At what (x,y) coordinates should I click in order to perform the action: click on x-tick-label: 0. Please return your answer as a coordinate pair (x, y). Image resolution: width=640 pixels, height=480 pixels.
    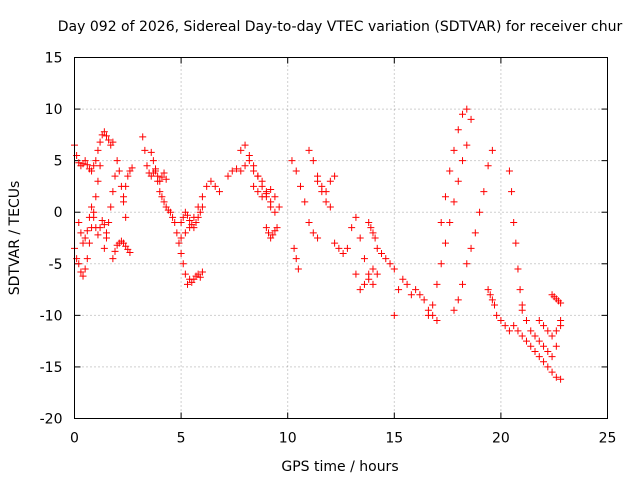
    Looking at the image, I should click on (74, 439).